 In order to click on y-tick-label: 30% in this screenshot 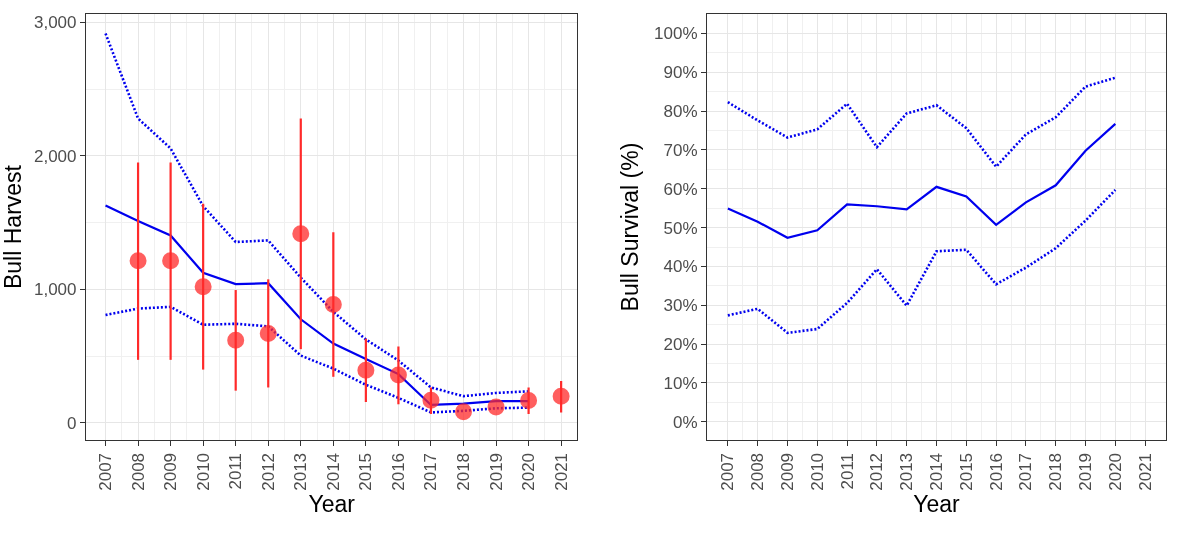, I will do `click(680, 306)`.